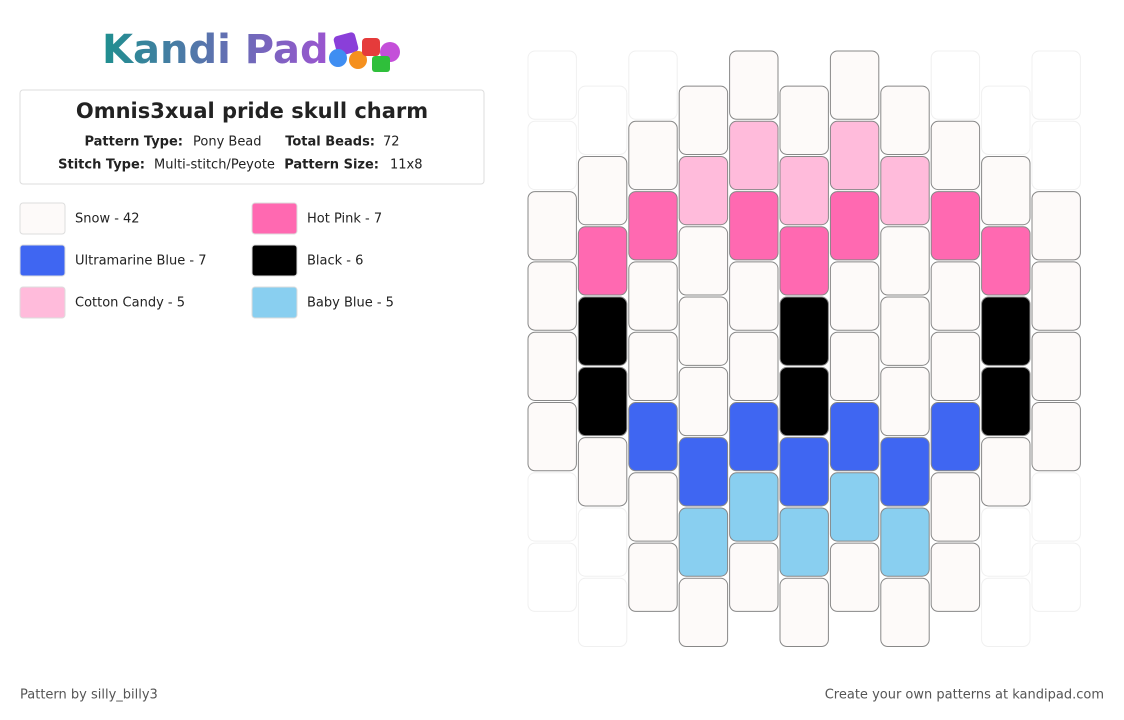  I want to click on credit: Pattern by silly_billy3, so click(89, 695).